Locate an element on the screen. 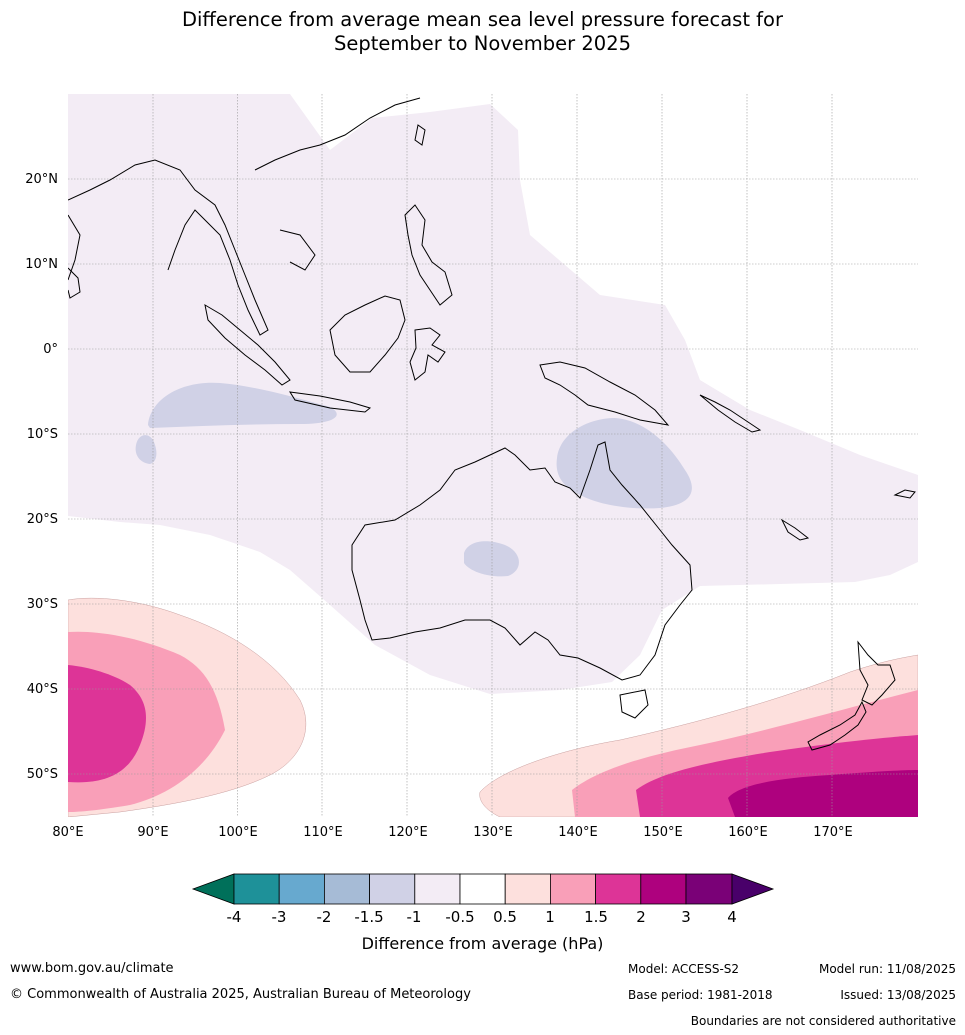 The height and width of the screenshot is (1035, 965). lon-label-120e: 120°E is located at coordinates (408, 832).